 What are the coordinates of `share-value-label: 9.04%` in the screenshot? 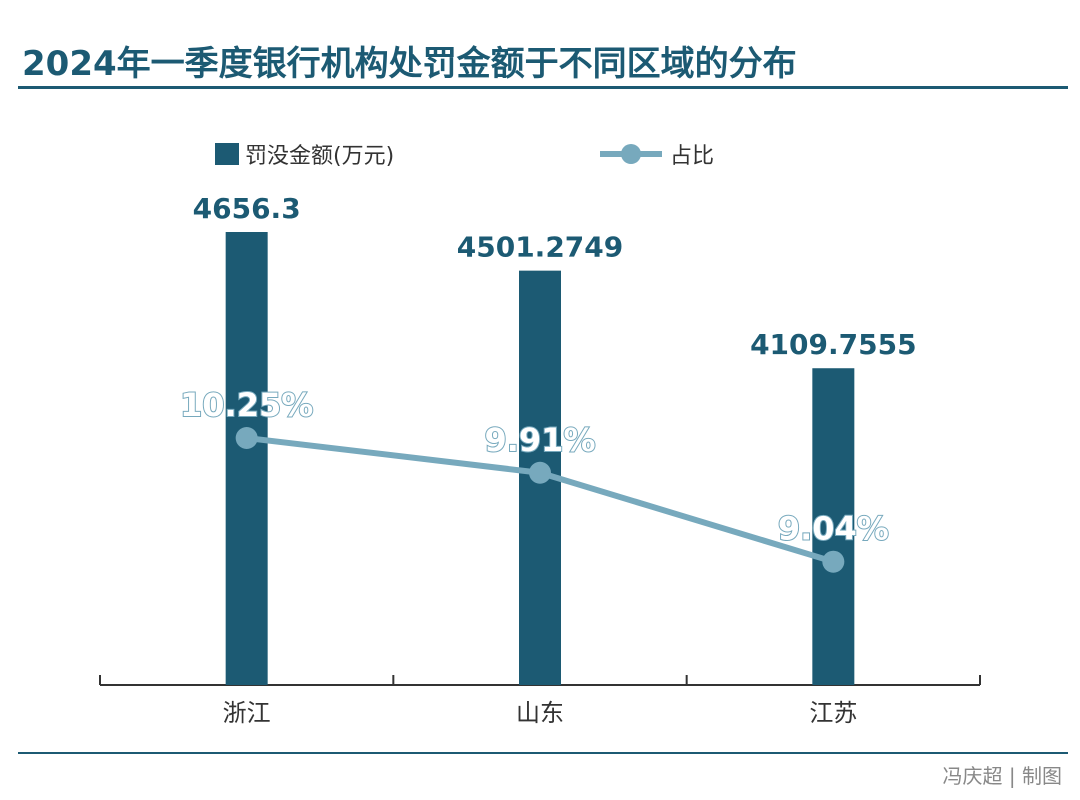 It's located at (833, 529).